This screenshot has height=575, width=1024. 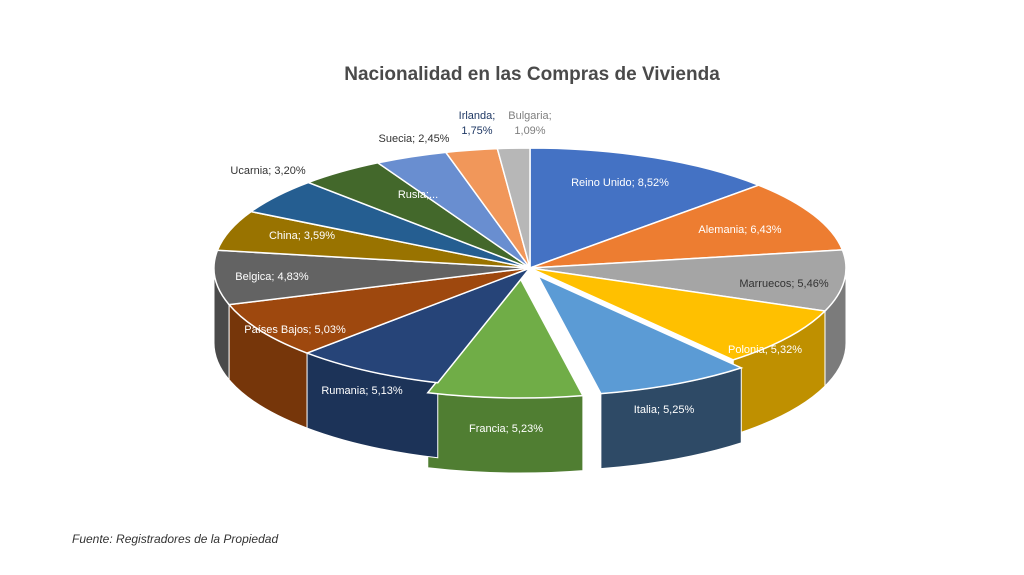 What do you see at coordinates (506, 429) in the screenshot?
I see `label-francia: Francia; 5,23%` at bounding box center [506, 429].